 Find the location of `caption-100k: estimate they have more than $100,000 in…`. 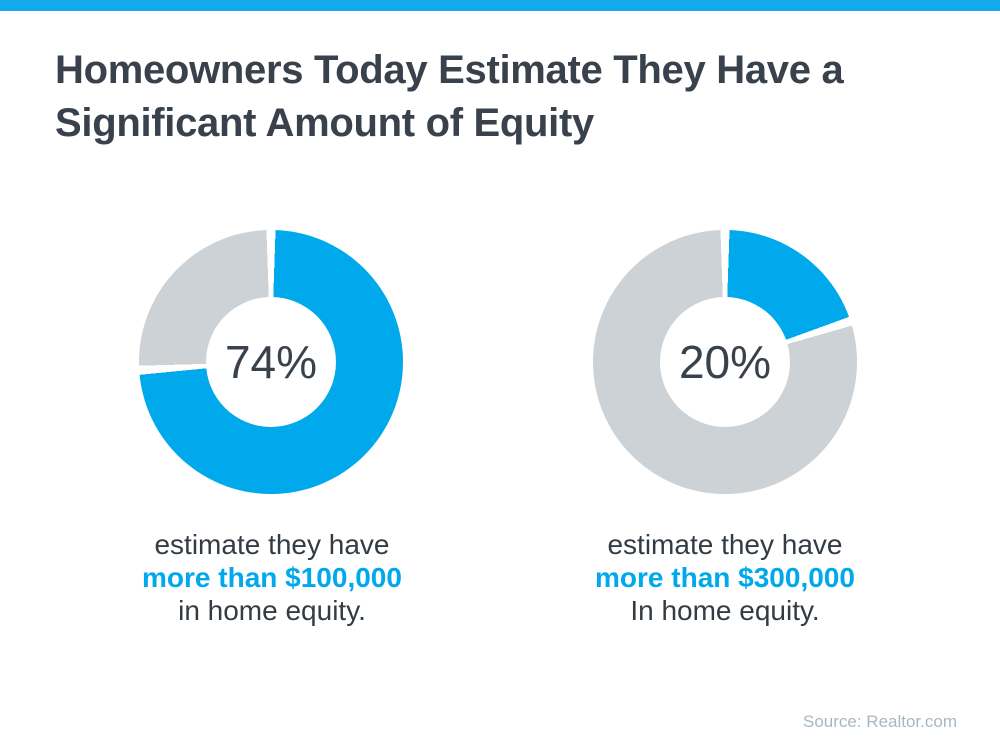

caption-100k: estimate they have more than $100,000 in… is located at coordinates (272, 577).